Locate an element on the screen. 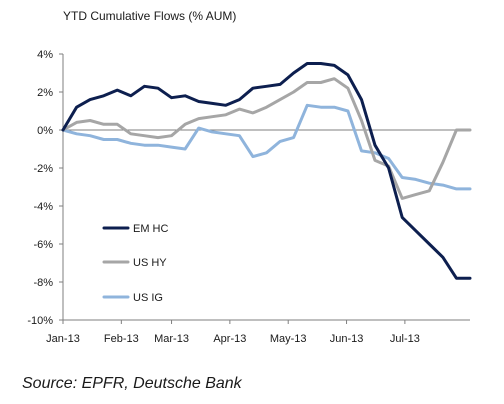 The width and height of the screenshot is (504, 404). y-tick-label: -6% is located at coordinates (43, 245).